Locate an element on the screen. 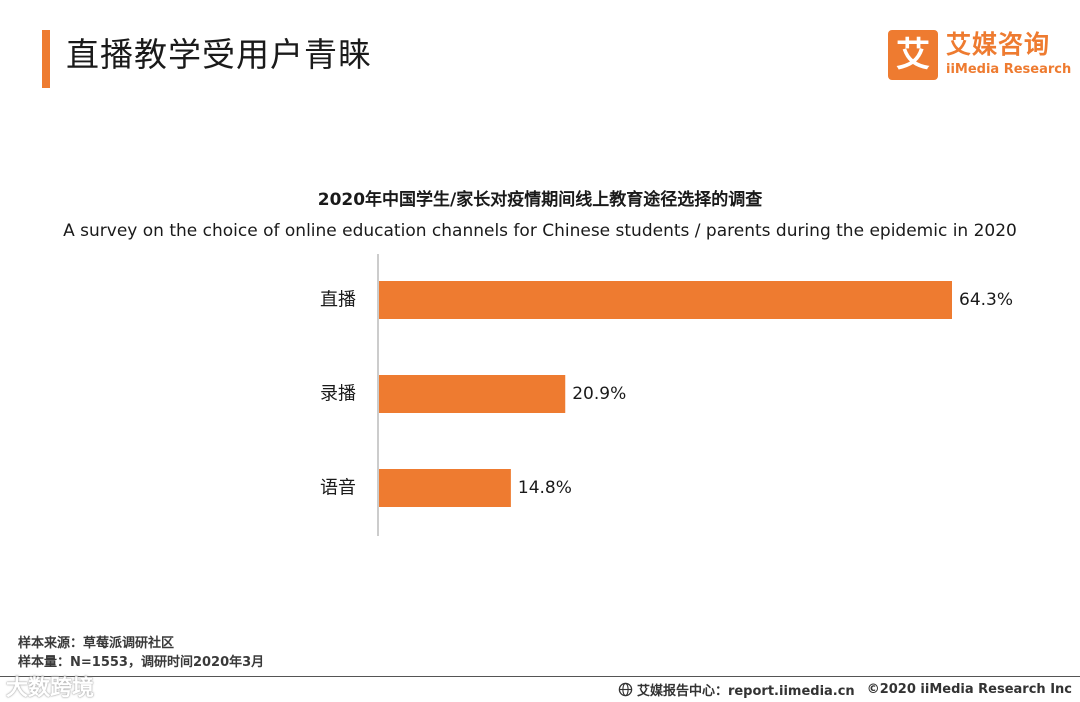  iimedia-logo: 艾 艾媒咨询 iiMedia Research is located at coordinates (980, 56).